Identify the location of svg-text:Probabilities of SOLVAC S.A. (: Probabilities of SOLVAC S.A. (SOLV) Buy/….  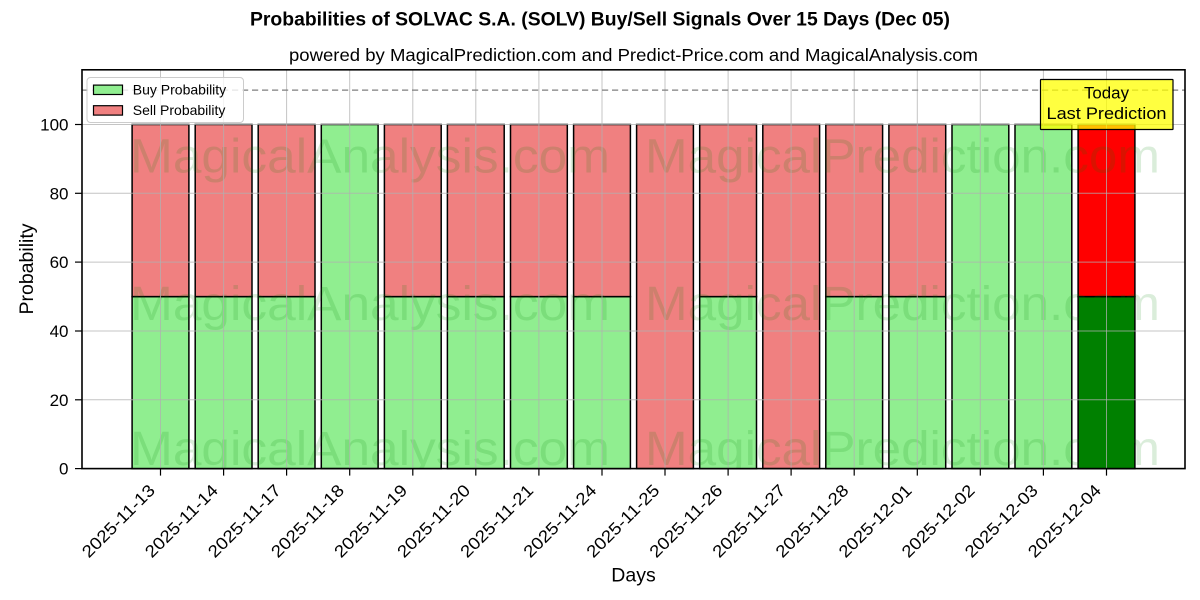
(600, 19).